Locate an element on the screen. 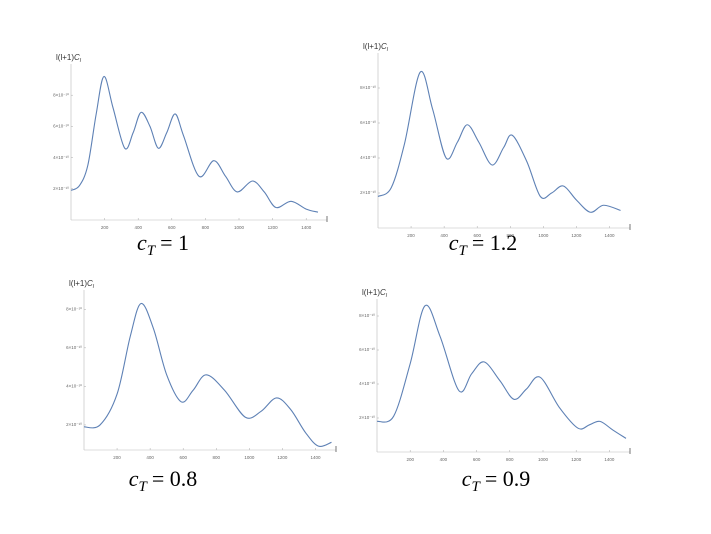 The width and height of the screenshot is (711, 534). caption: cT = 0.9 is located at coordinates (496, 480).